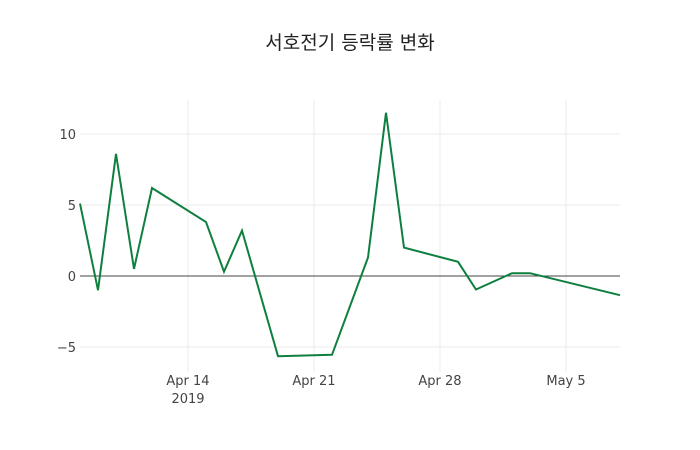 Image resolution: width=700 pixels, height=450 pixels. What do you see at coordinates (66, 348) in the screenshot?
I see `y-tick-label: −5` at bounding box center [66, 348].